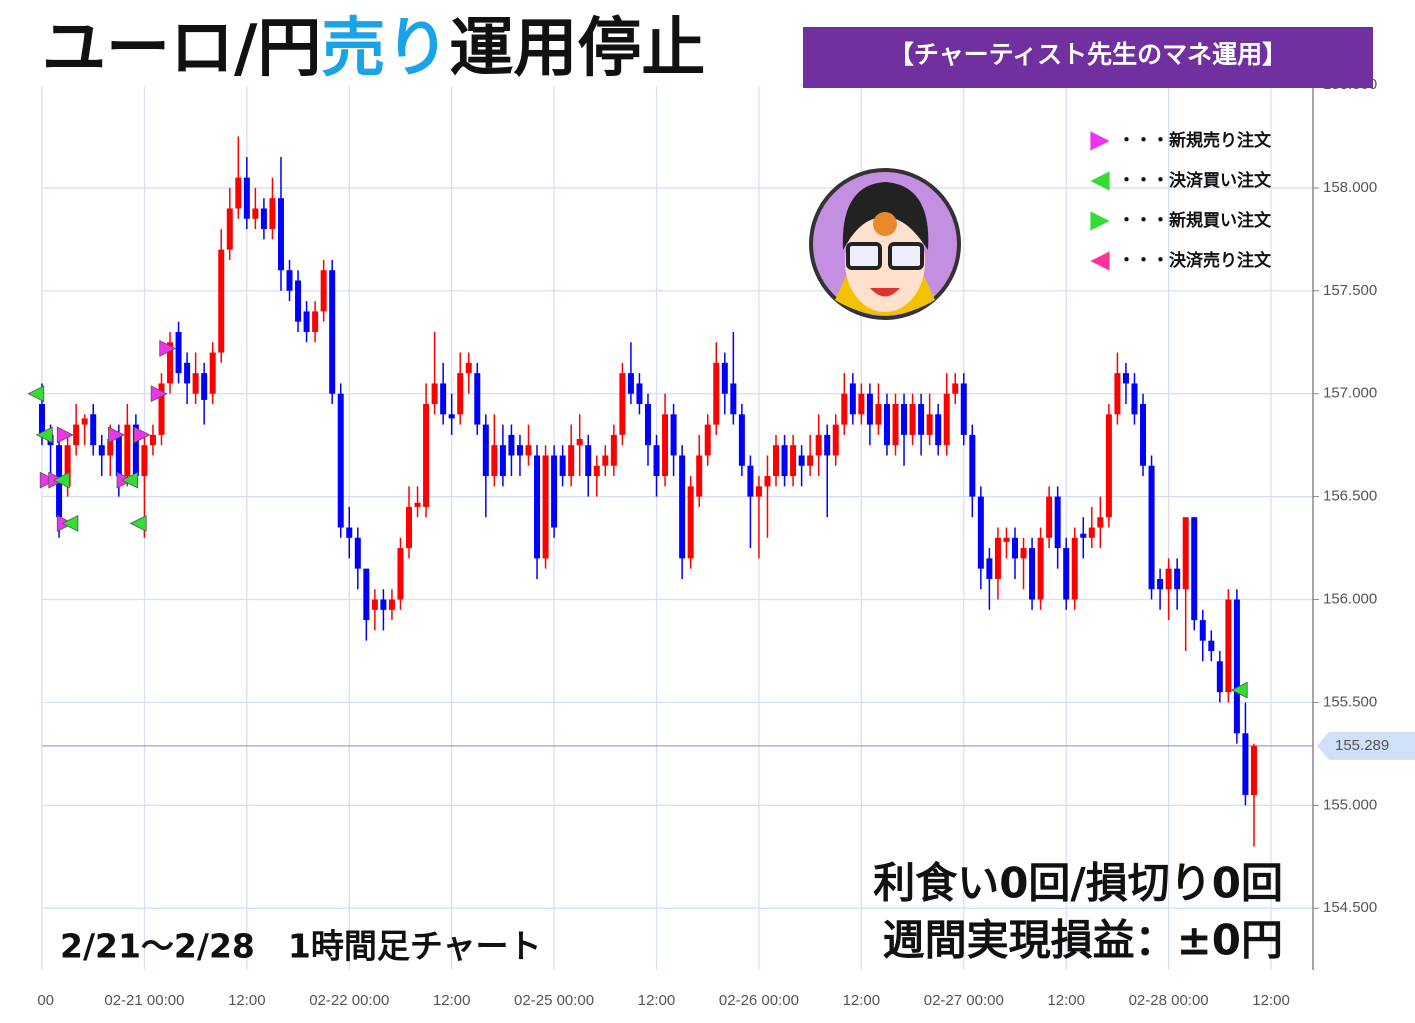 Image resolution: width=1415 pixels, height=1023 pixels. What do you see at coordinates (301, 946) in the screenshot?
I see `period-note: 2/21～2/28 1時間足チャート` at bounding box center [301, 946].